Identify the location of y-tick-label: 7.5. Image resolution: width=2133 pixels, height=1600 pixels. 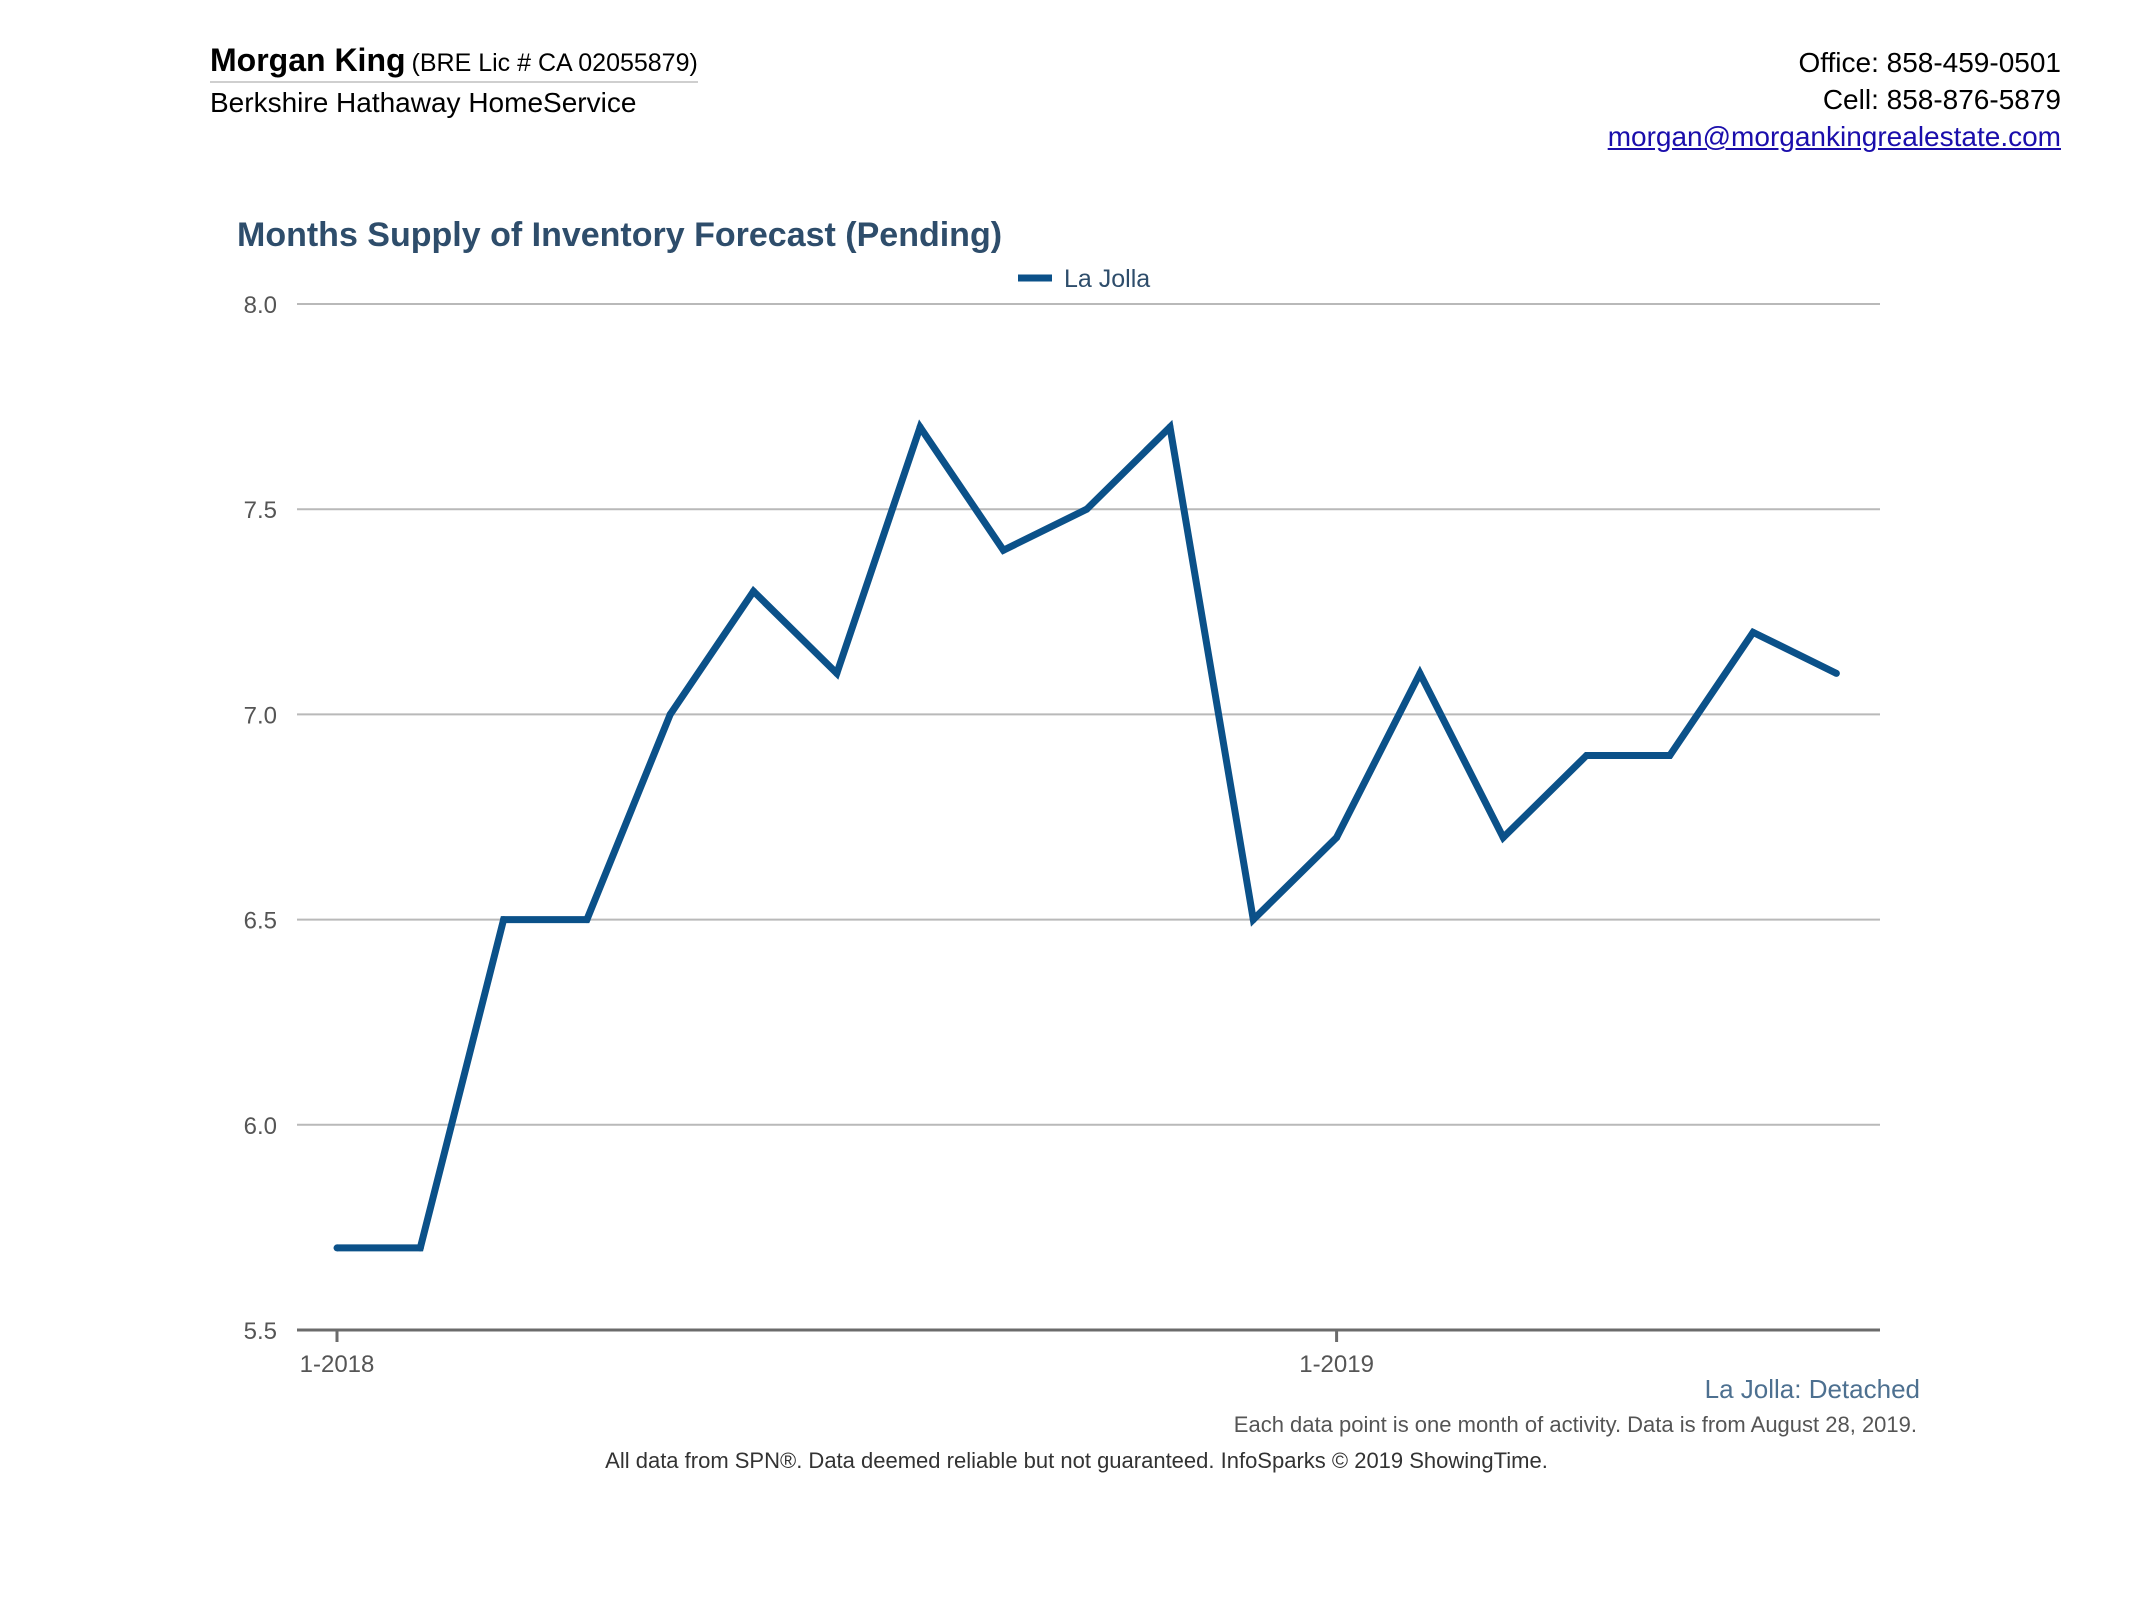
(260, 510).